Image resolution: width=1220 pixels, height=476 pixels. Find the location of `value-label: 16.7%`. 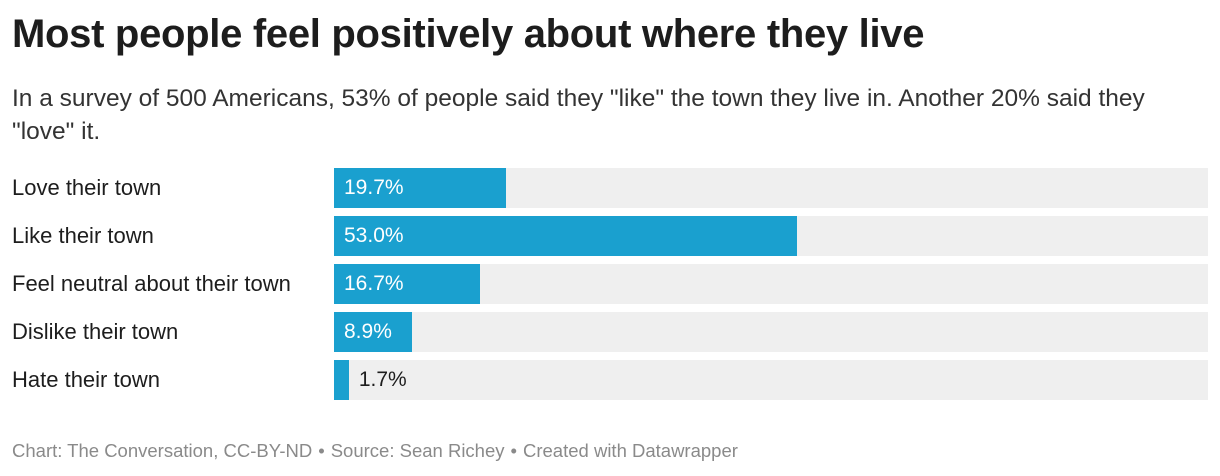

value-label: 16.7% is located at coordinates (374, 283).